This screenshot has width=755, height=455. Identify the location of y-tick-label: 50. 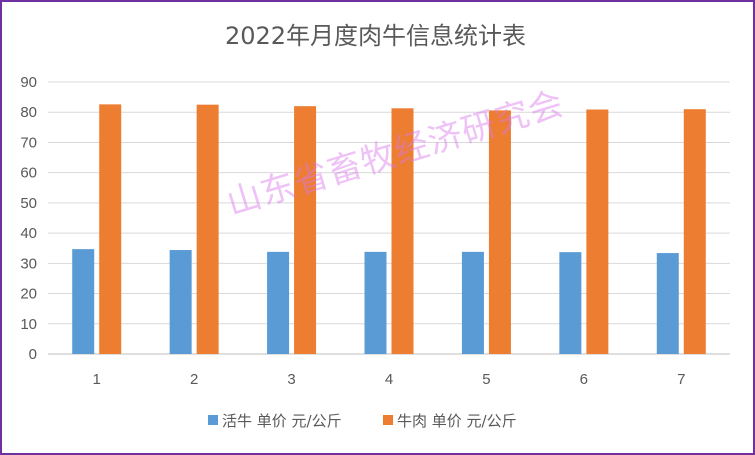
(28, 203).